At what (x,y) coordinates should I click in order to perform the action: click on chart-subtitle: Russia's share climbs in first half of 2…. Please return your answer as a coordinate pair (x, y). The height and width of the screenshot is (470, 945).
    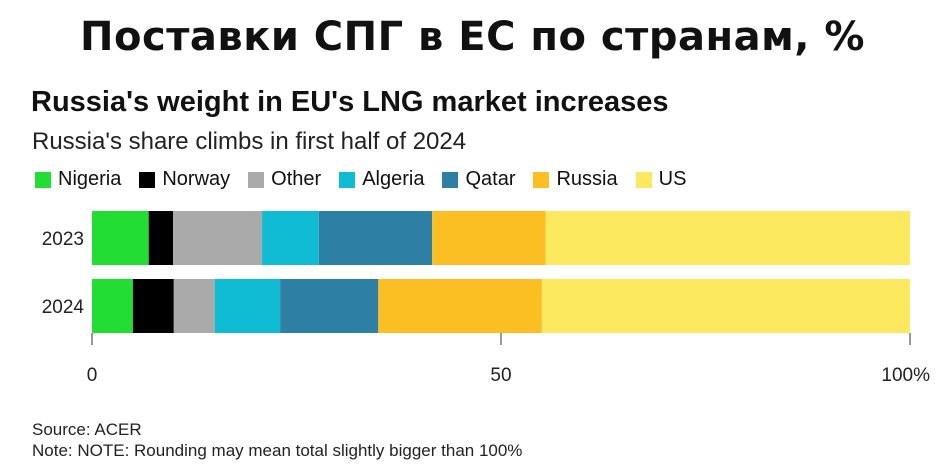
    Looking at the image, I should click on (249, 141).